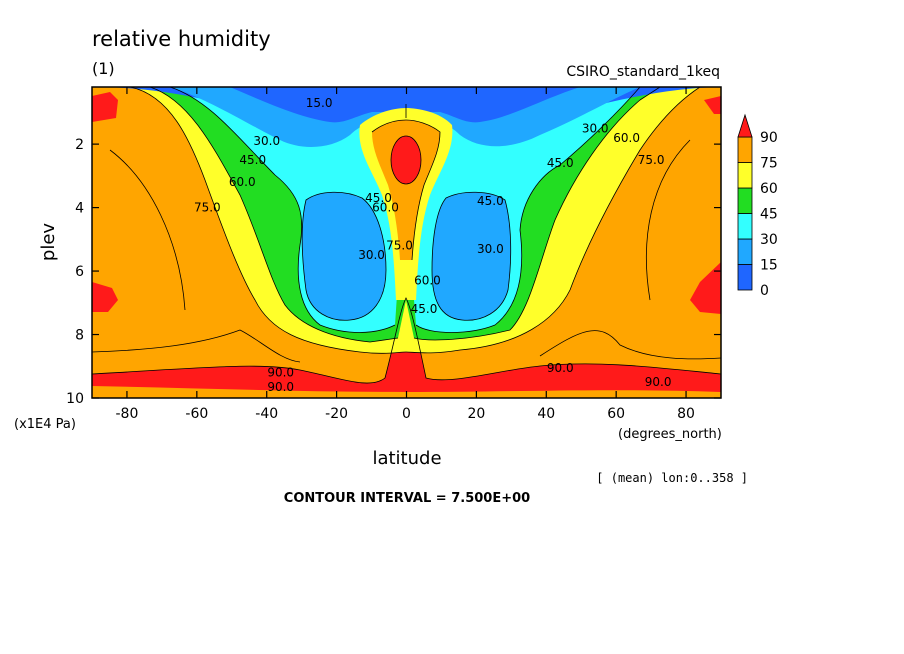  I want to click on colorbar-legend: 0 15 30 45 60 75 90, so click(757, 206).